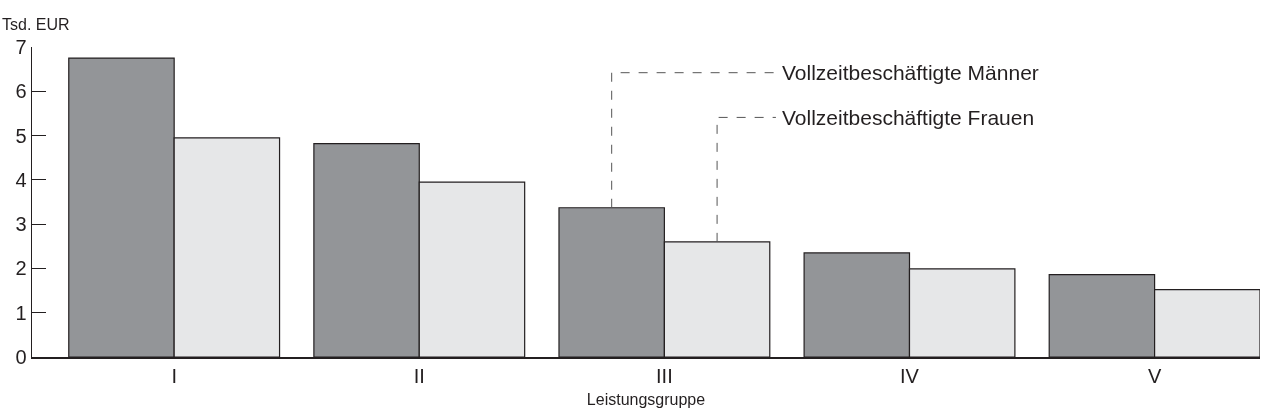 The height and width of the screenshot is (419, 1262). I want to click on y-tick-label: 5, so click(21, 135).